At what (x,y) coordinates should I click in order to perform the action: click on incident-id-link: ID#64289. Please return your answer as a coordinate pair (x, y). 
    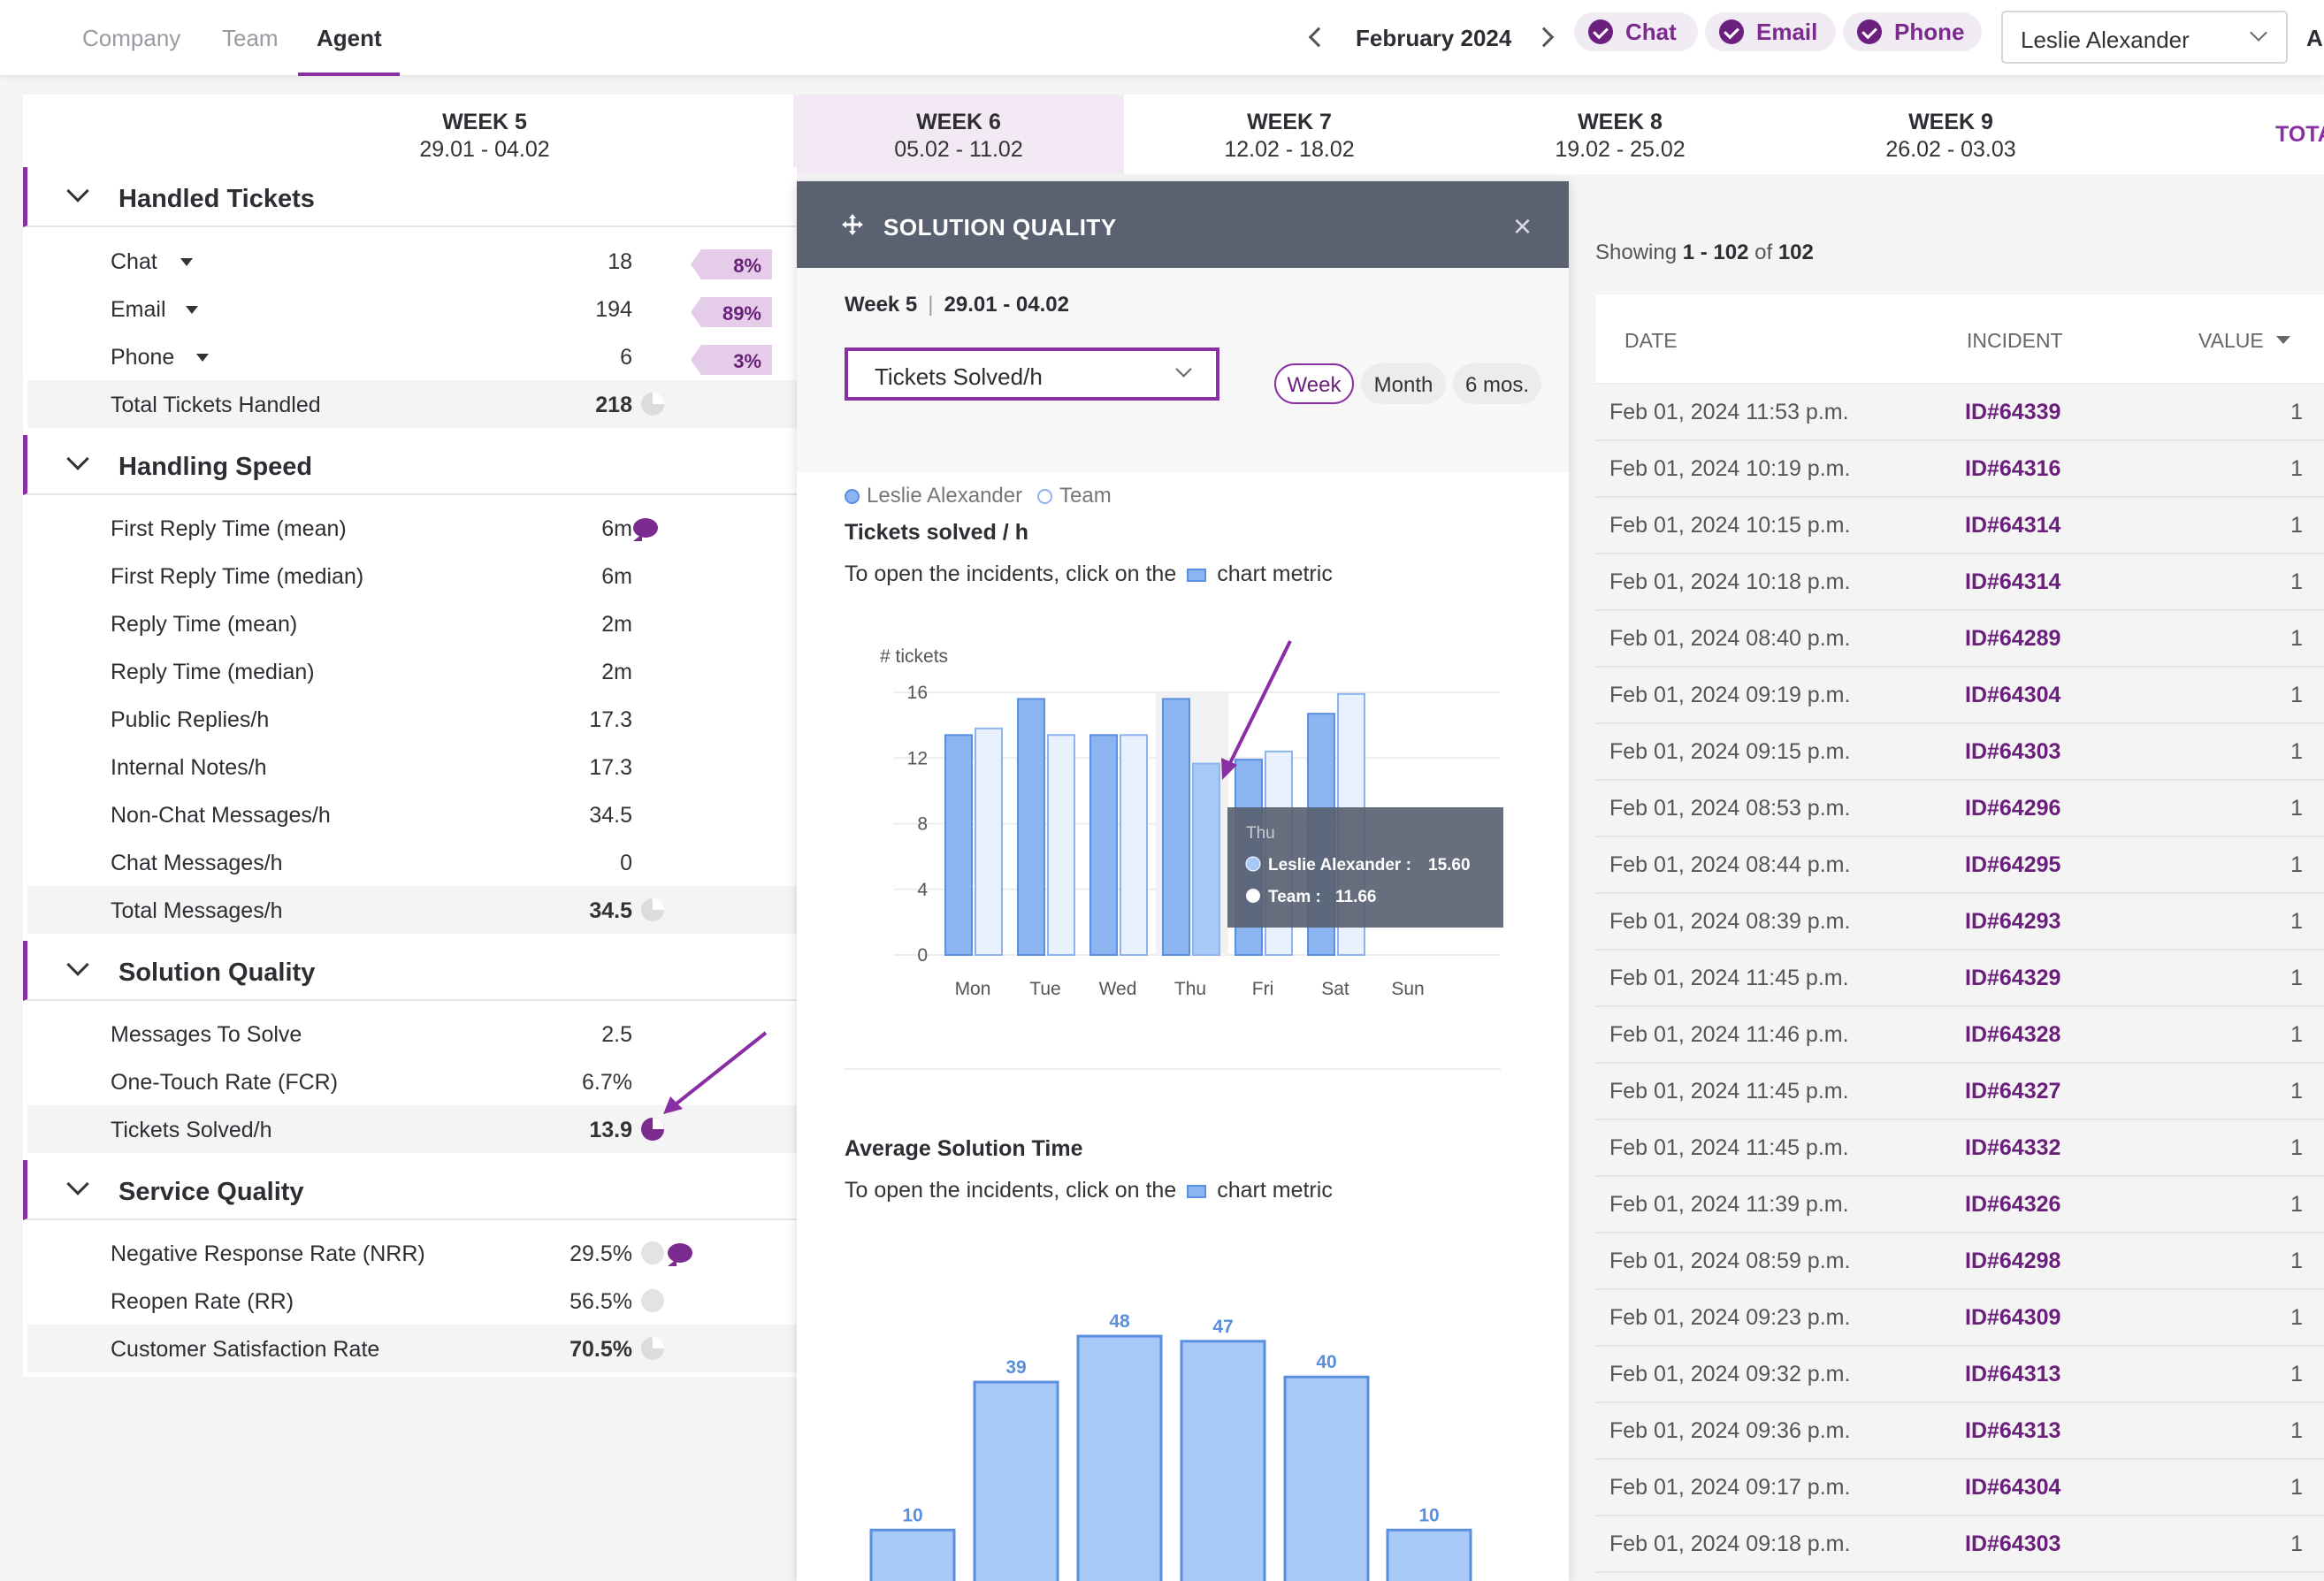
    Looking at the image, I should click on (2013, 638).